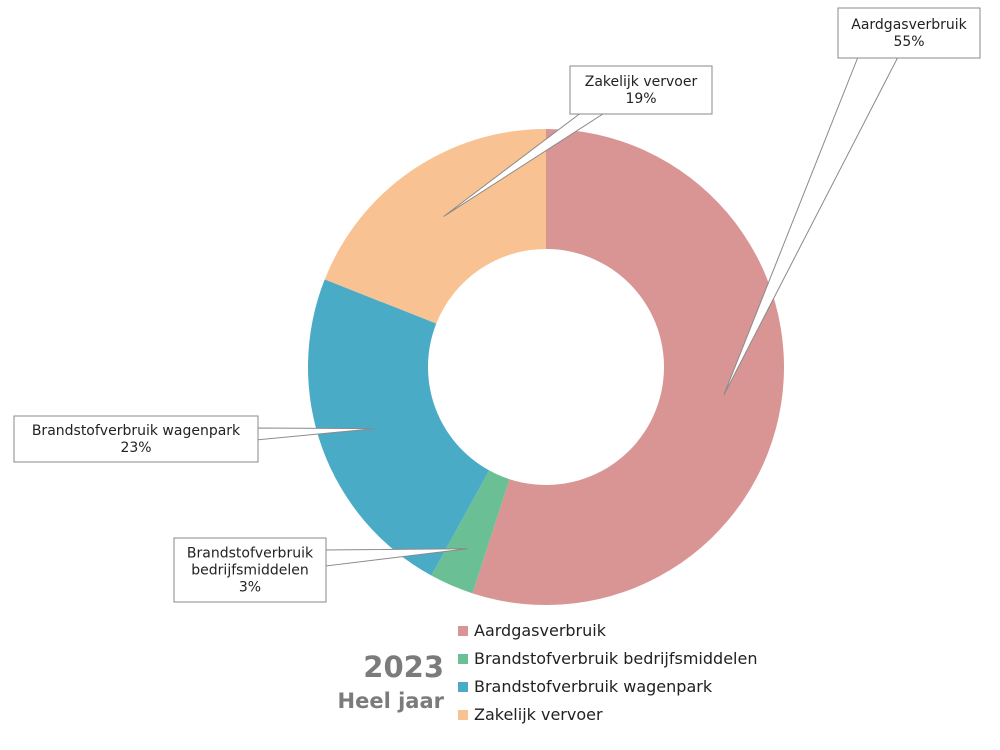  Describe the element at coordinates (908, 42) in the screenshot. I see `callout-value-aardgasverbruik: 55%` at that location.